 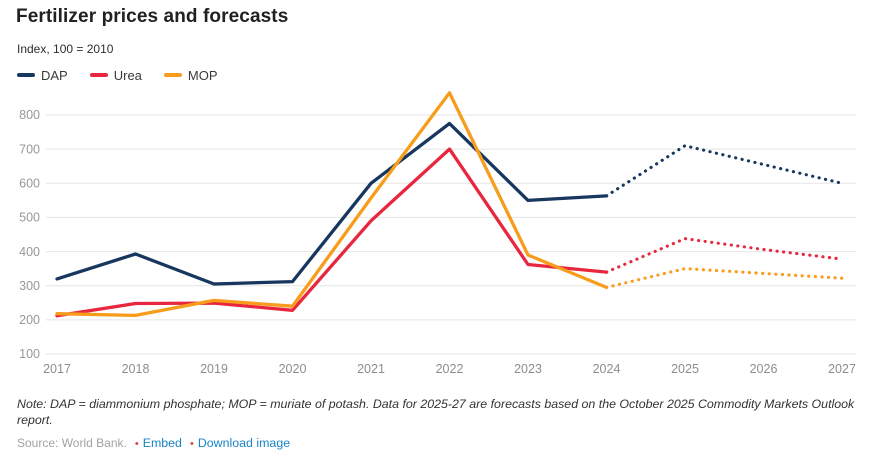 What do you see at coordinates (98, 75) in the screenshot?
I see `urea-line-swatch-icon` at bounding box center [98, 75].